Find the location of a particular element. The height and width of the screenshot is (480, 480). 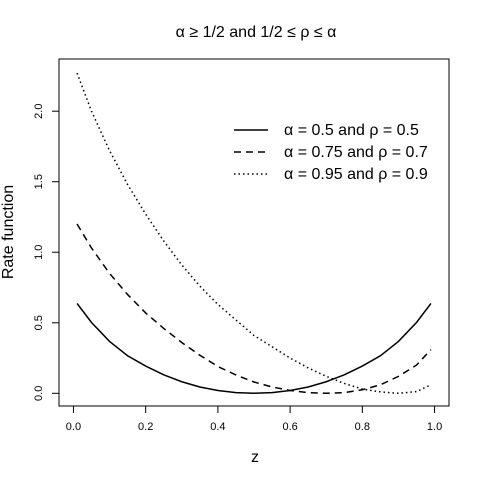

y-tick-label: 0.0 is located at coordinates (39, 393).